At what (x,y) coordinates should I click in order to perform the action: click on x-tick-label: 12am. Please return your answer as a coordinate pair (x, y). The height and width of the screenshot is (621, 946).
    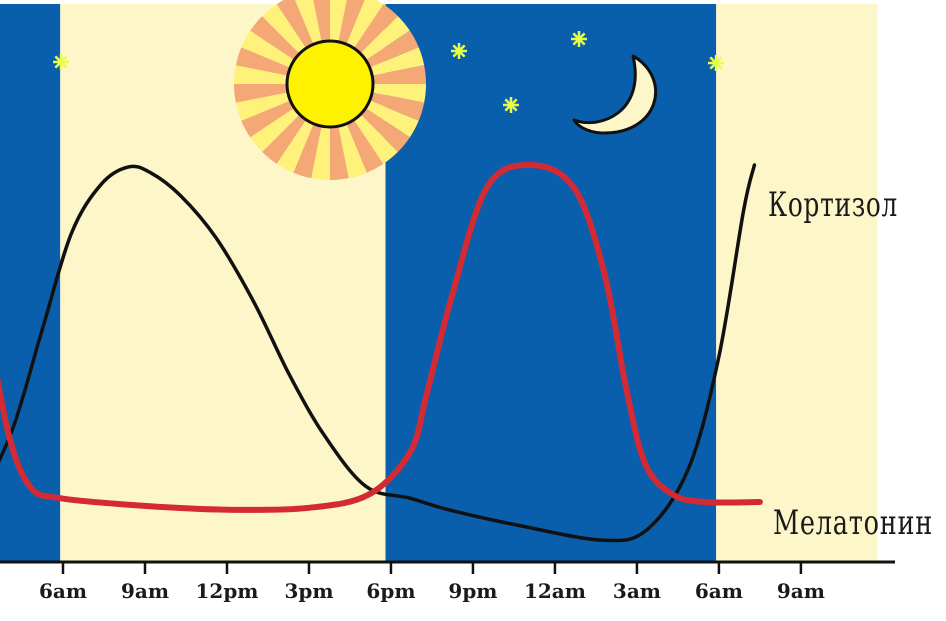
    Looking at the image, I should click on (555, 591).